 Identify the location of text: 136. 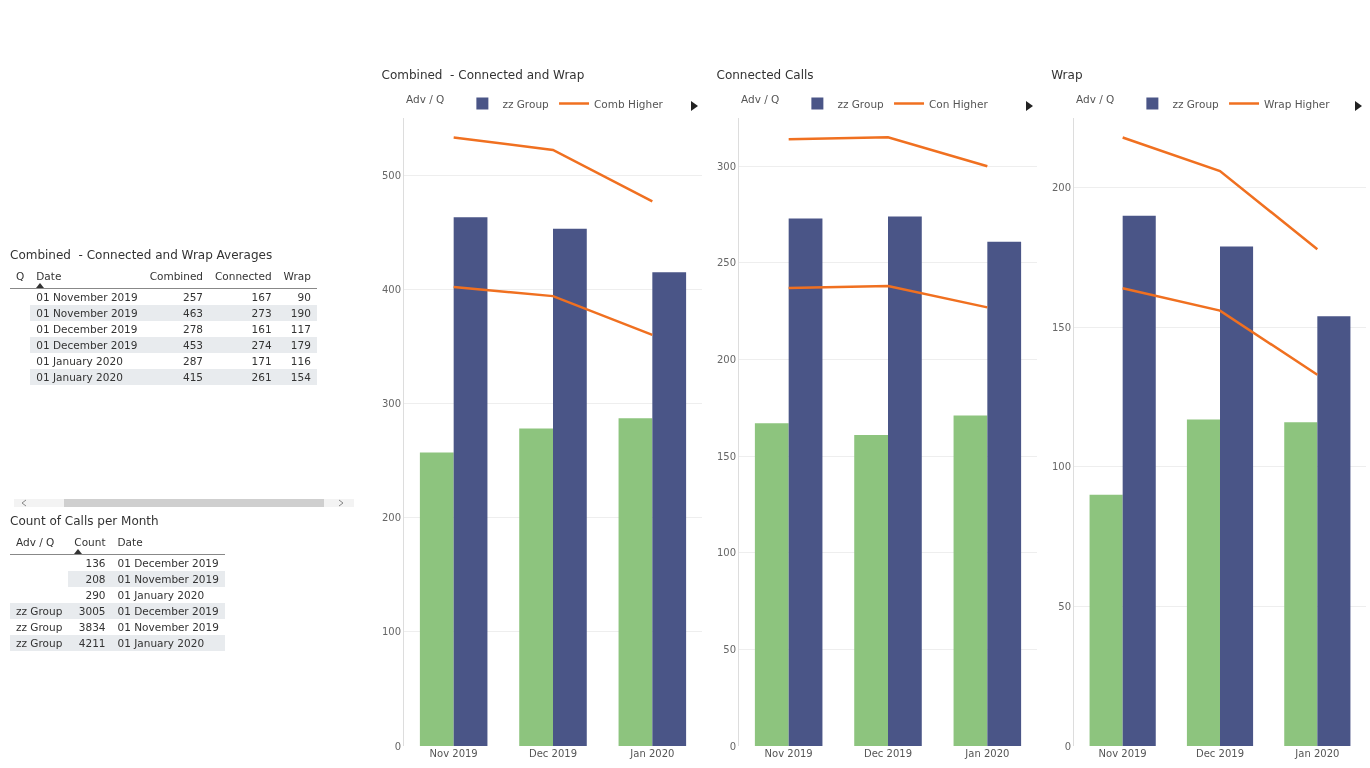
(95, 563).